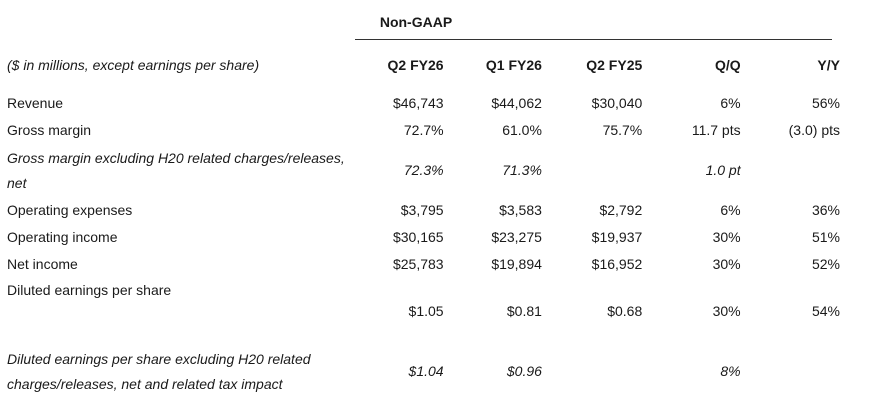 This screenshot has height=409, width=875. Describe the element at coordinates (62, 237) in the screenshot. I see `row-label: Operating income` at that location.